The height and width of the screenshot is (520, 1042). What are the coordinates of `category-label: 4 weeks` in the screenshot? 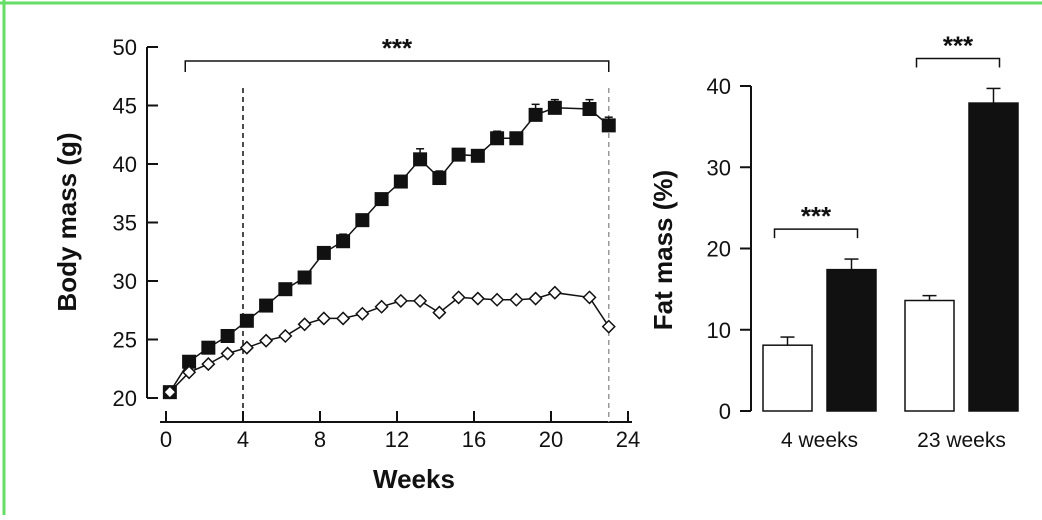 It's located at (819, 440).